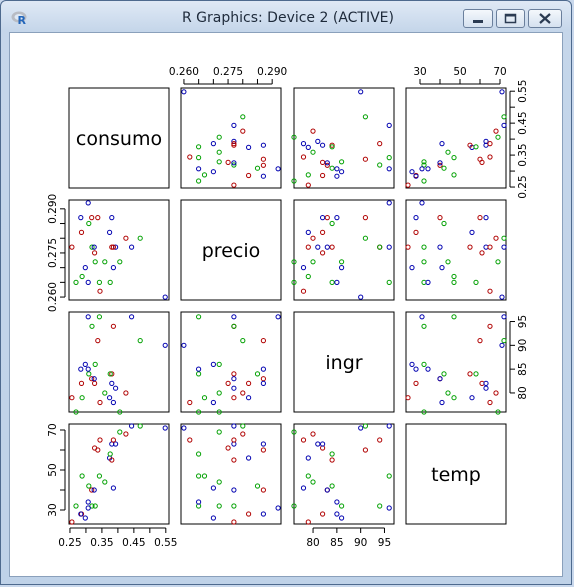 The height and width of the screenshot is (587, 574). What do you see at coordinates (456, 475) in the screenshot?
I see `diagonal-label-temp: temp` at bounding box center [456, 475].